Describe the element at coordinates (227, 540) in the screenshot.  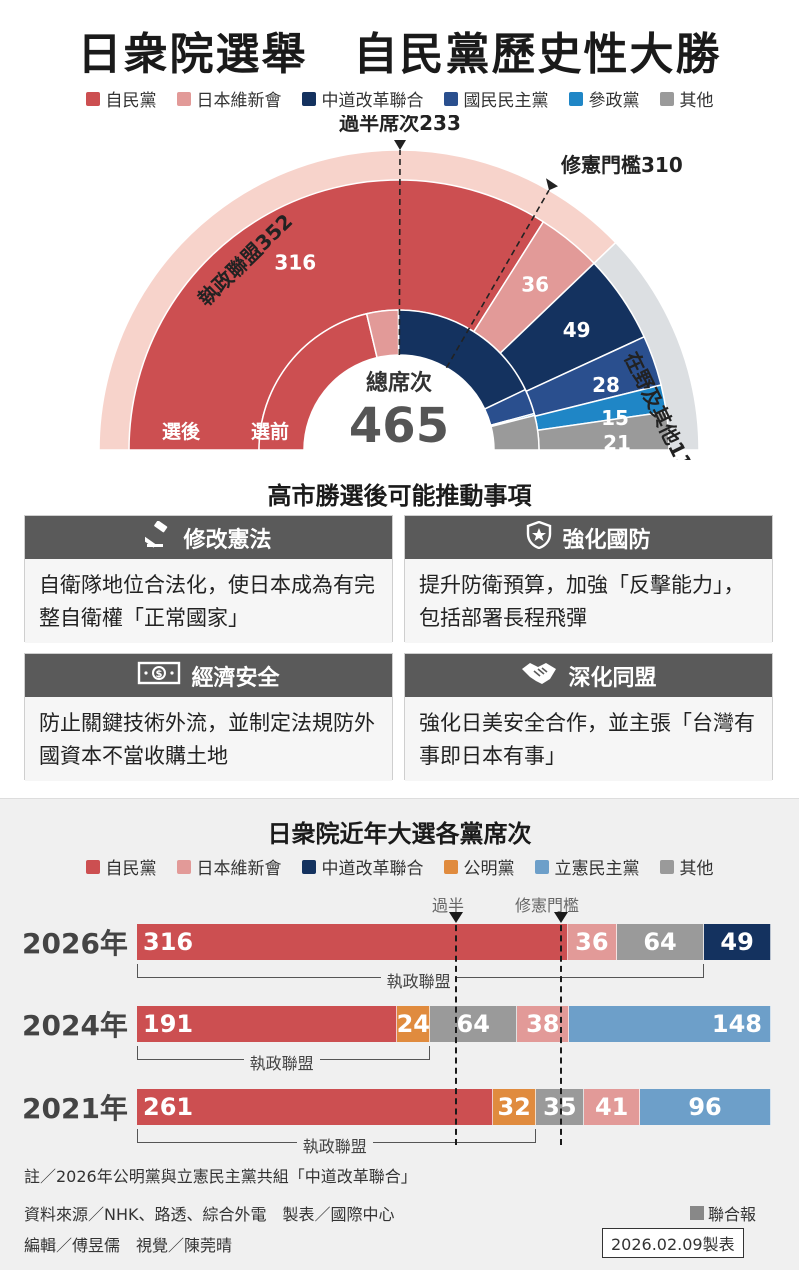
I see `card-title: 修改憲法` at that location.